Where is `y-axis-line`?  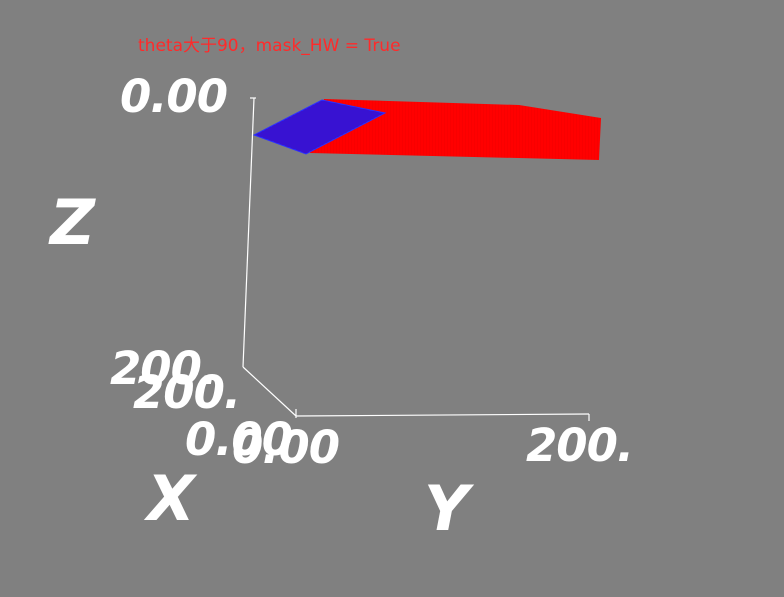 y-axis-line is located at coordinates (442, 415).